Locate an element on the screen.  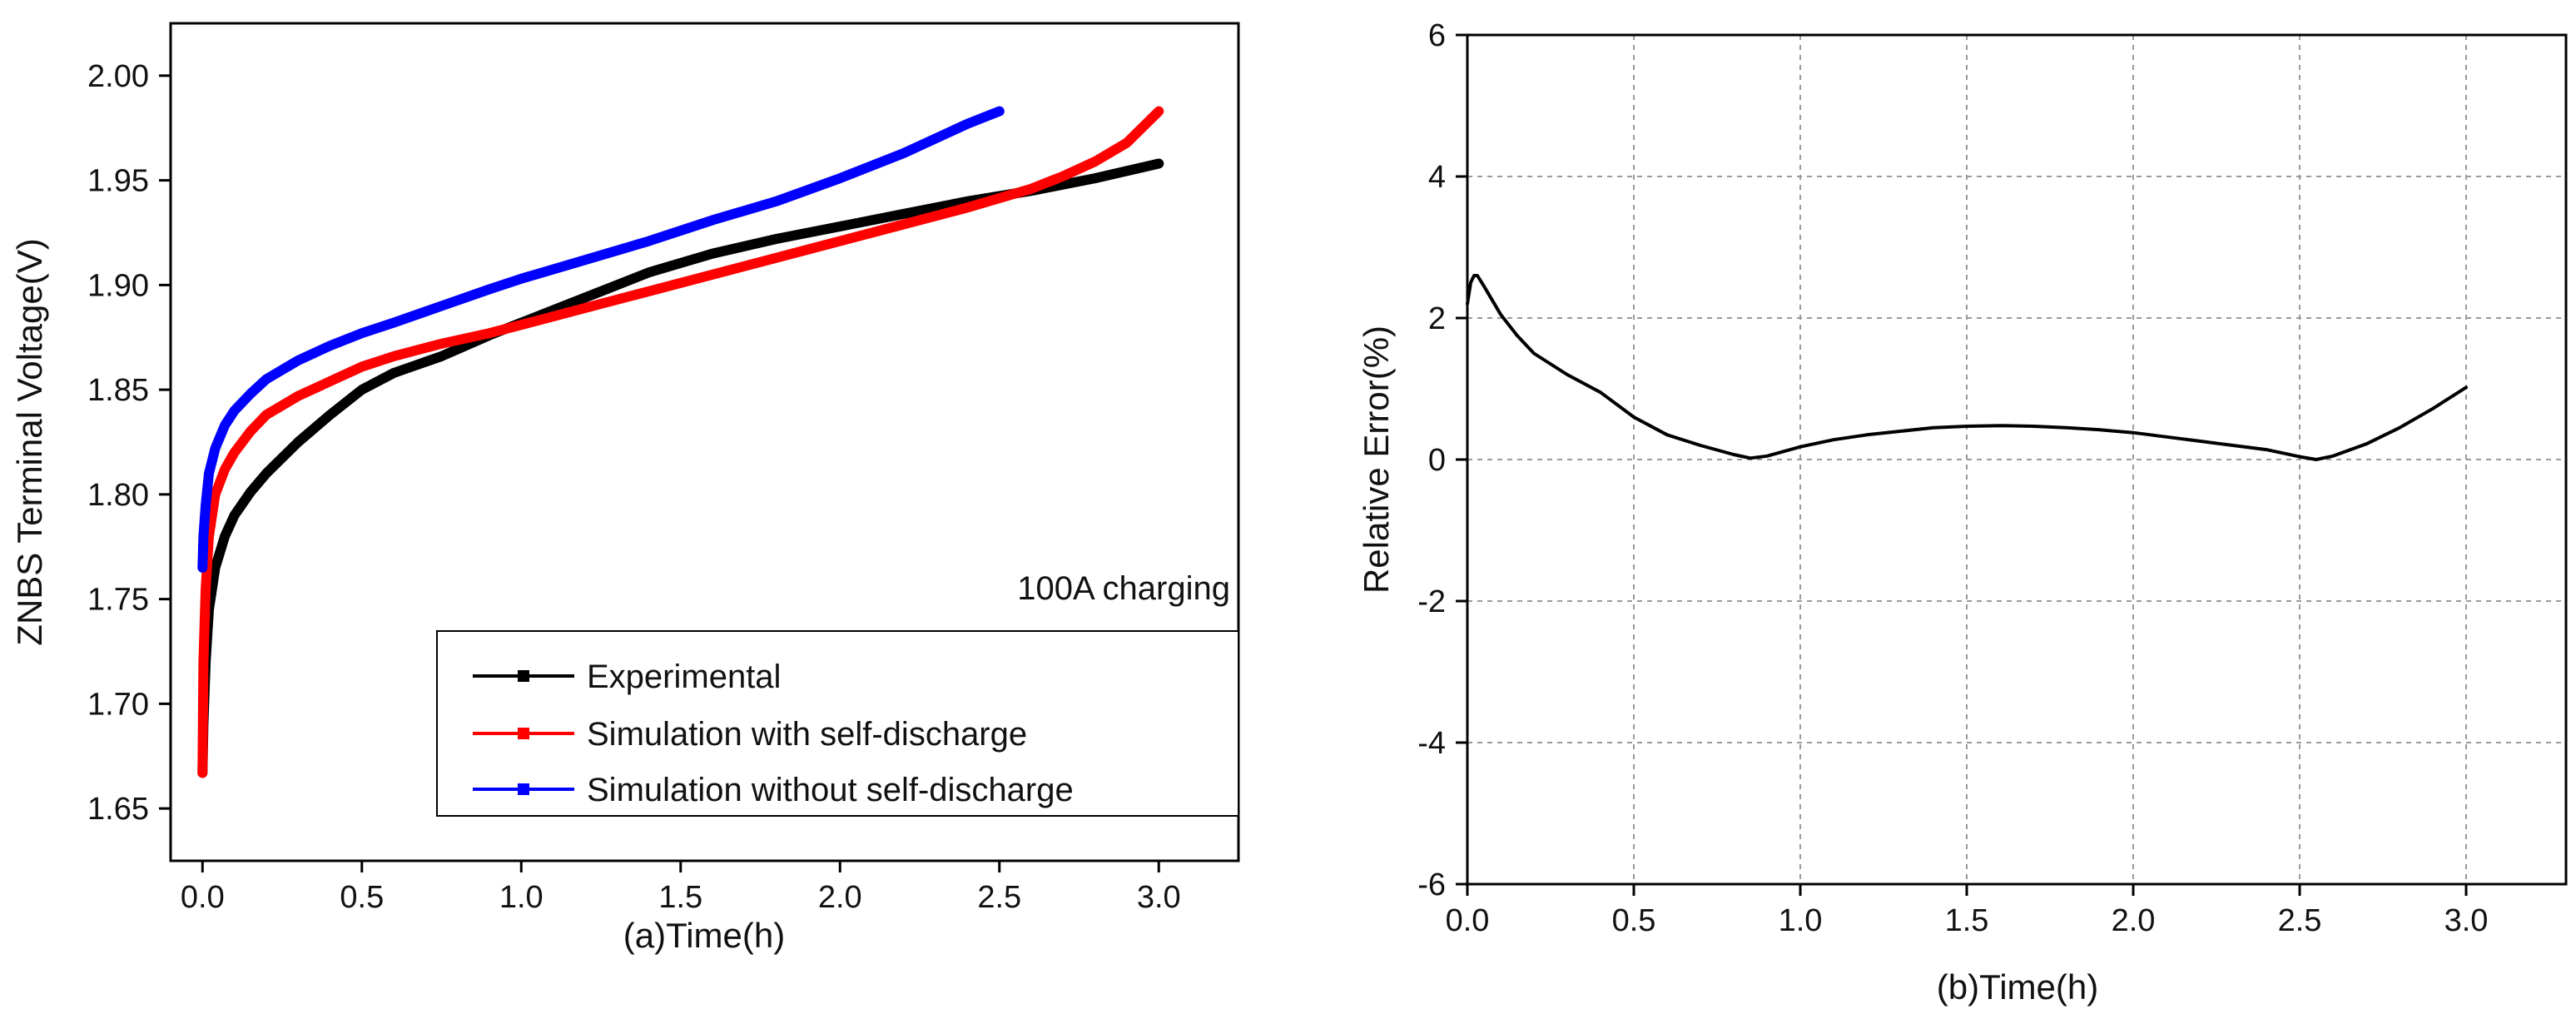
panel-a-x-ticks: 0.0 0.5 1.0 1.5 2.0 2.5 3.0 is located at coordinates (681, 888).